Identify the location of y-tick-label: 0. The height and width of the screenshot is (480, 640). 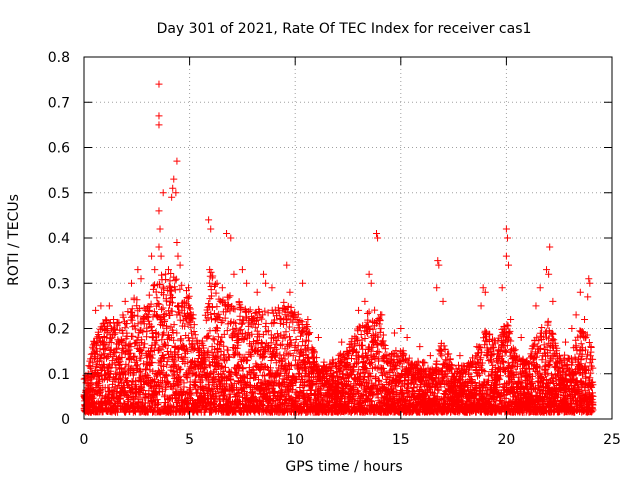
(65, 420).